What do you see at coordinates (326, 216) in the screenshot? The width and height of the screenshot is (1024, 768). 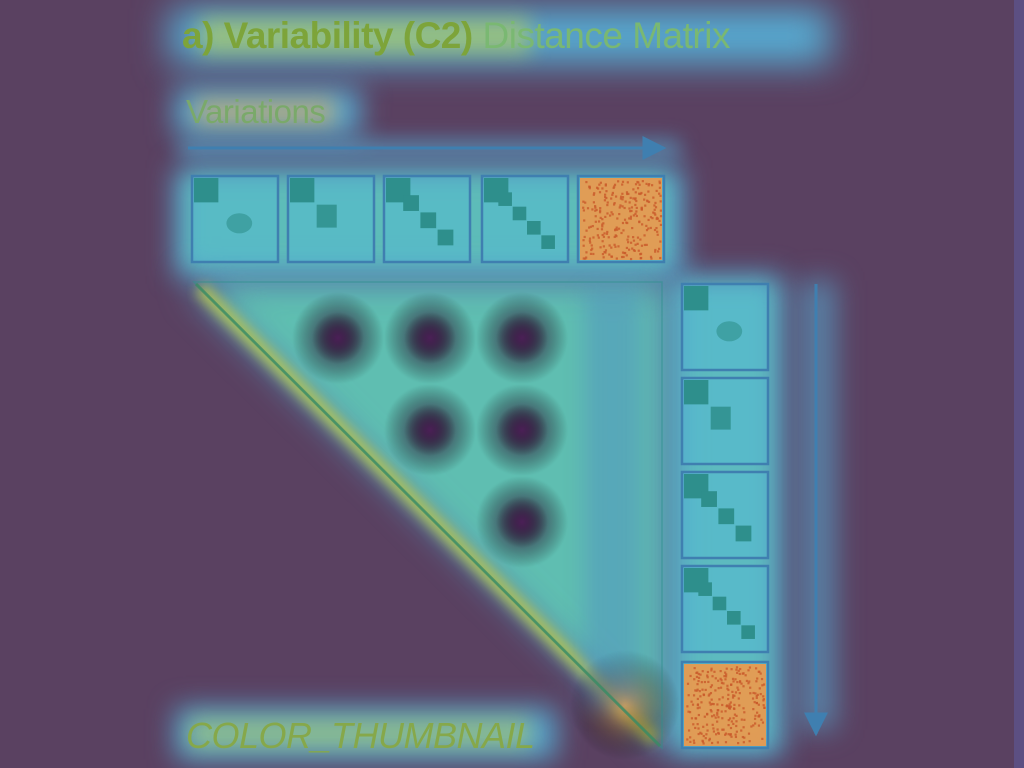 I see `top-thumbnail-2-block` at bounding box center [326, 216].